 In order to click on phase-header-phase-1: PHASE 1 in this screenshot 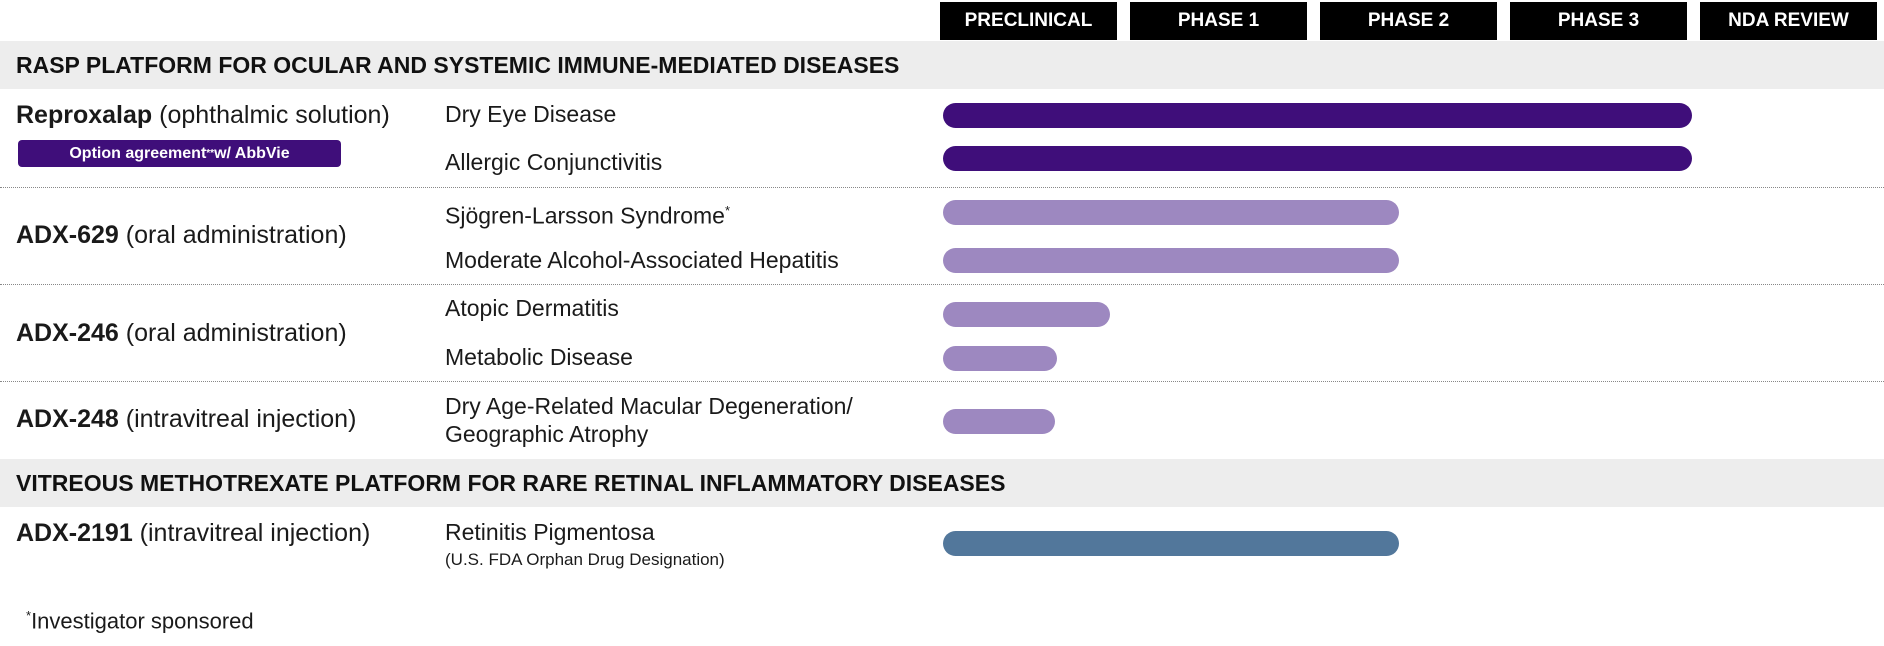, I will do `click(1218, 21)`.